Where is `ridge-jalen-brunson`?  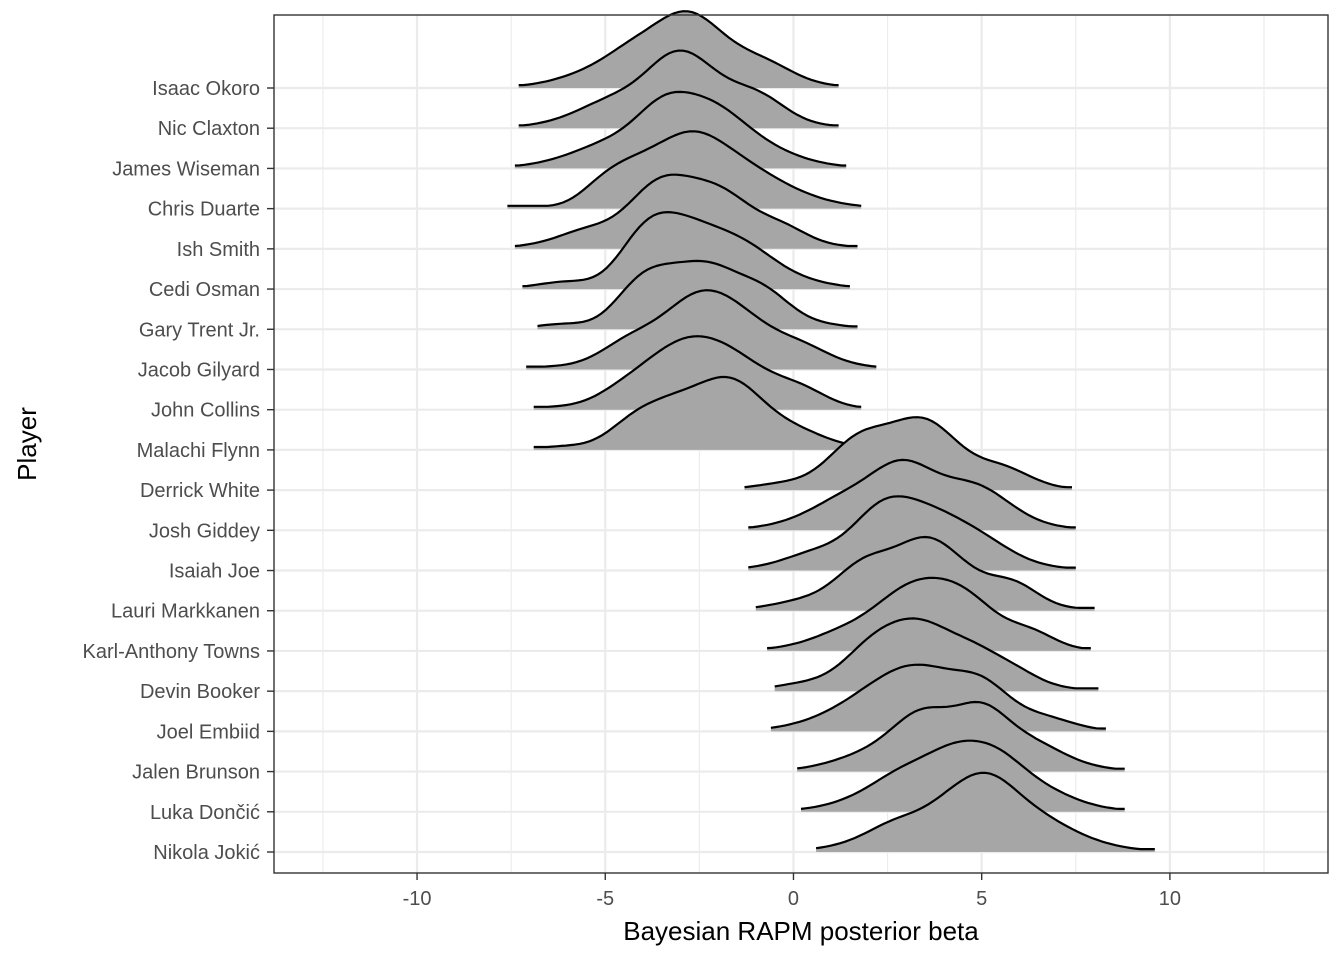
ridge-jalen-brunson is located at coordinates (961, 736).